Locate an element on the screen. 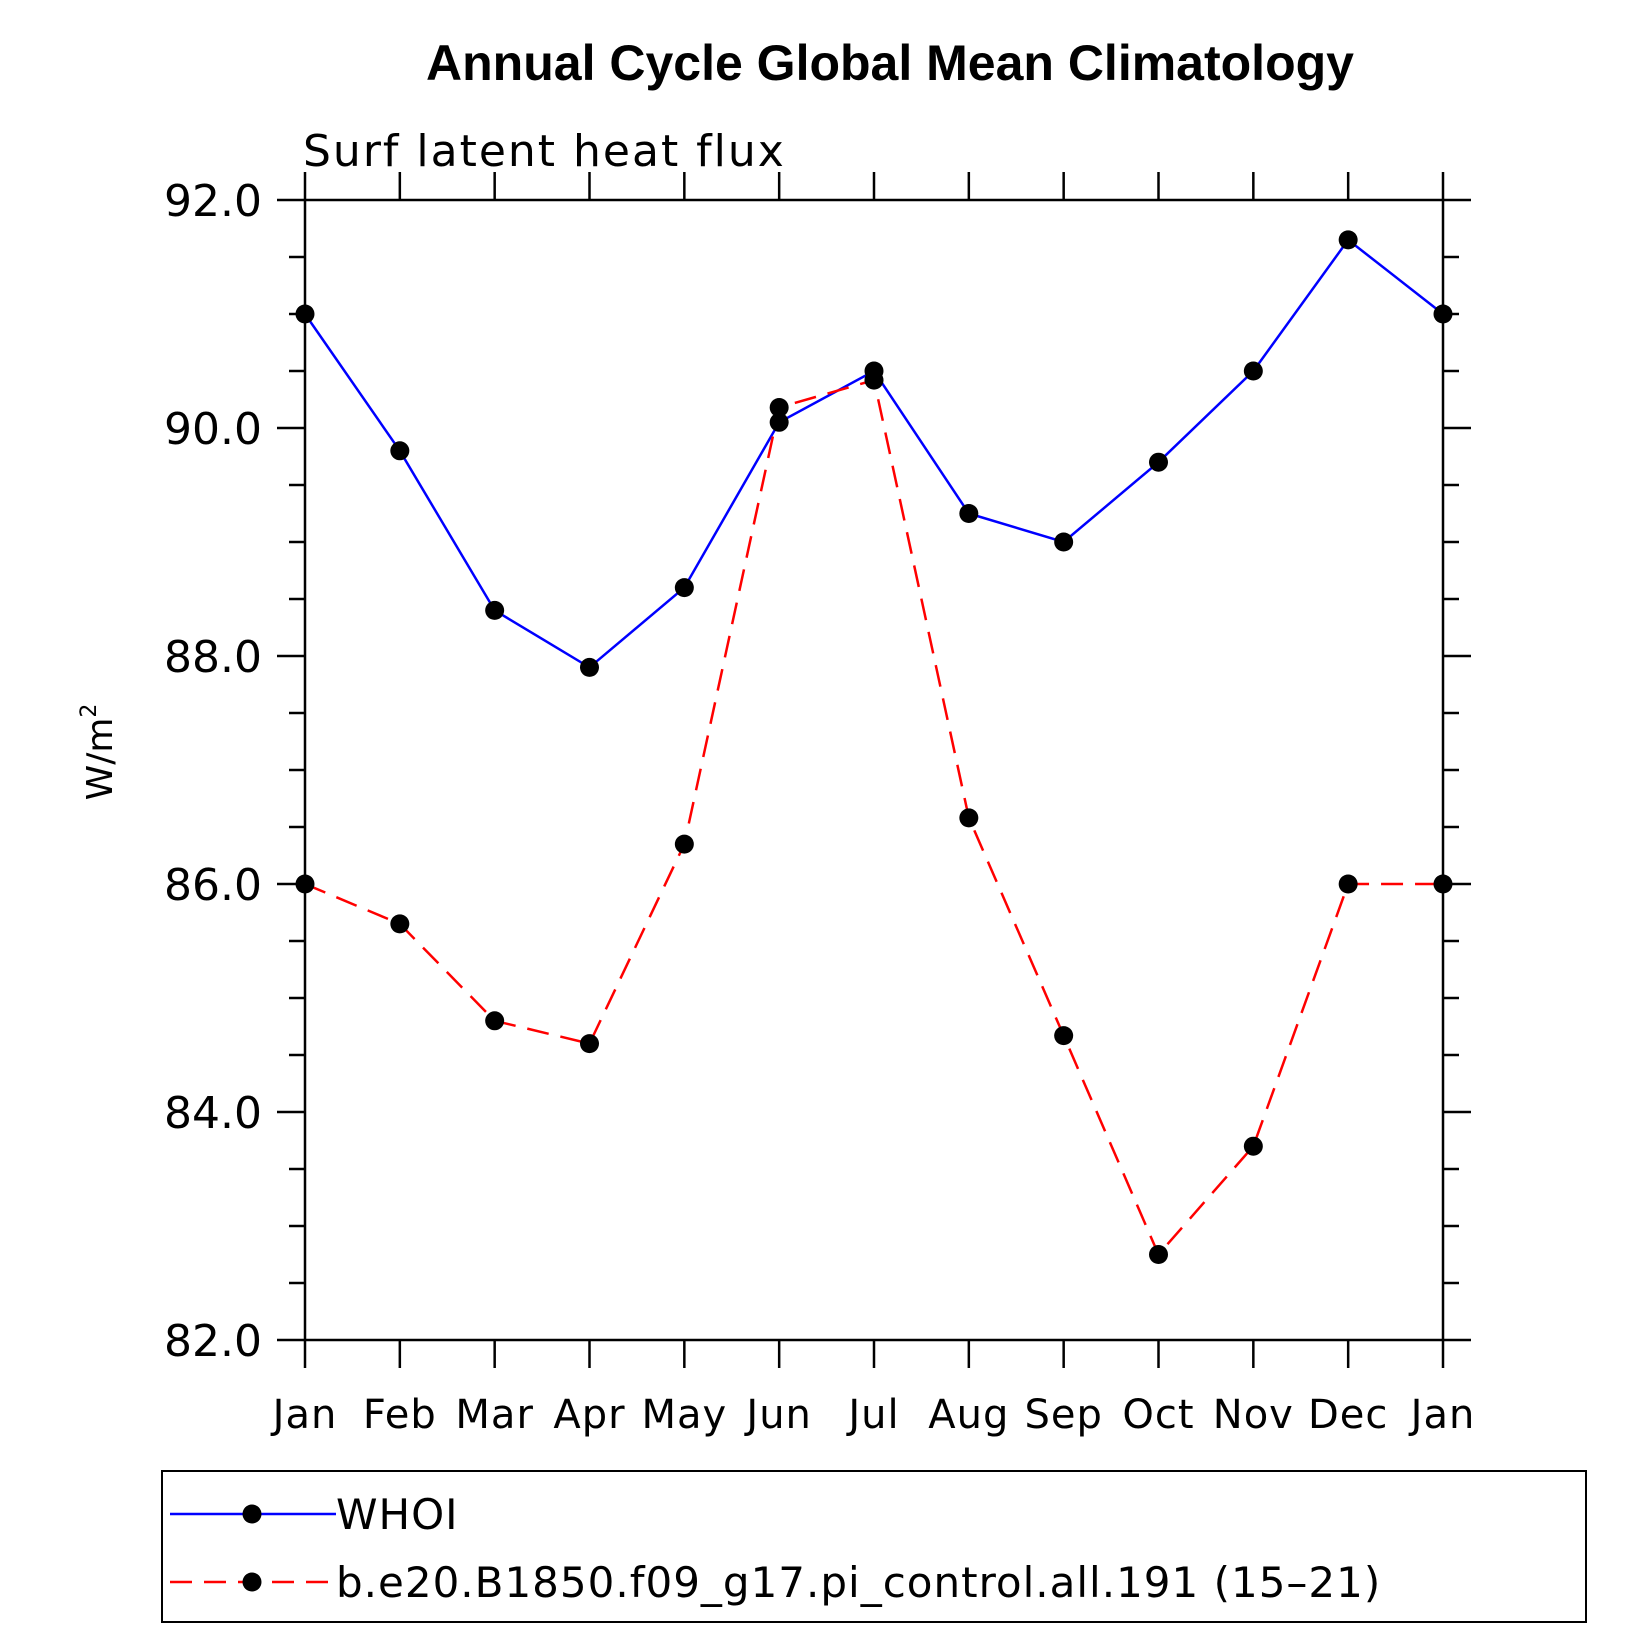  x-tick-label: Jun is located at coordinates (777, 1415).